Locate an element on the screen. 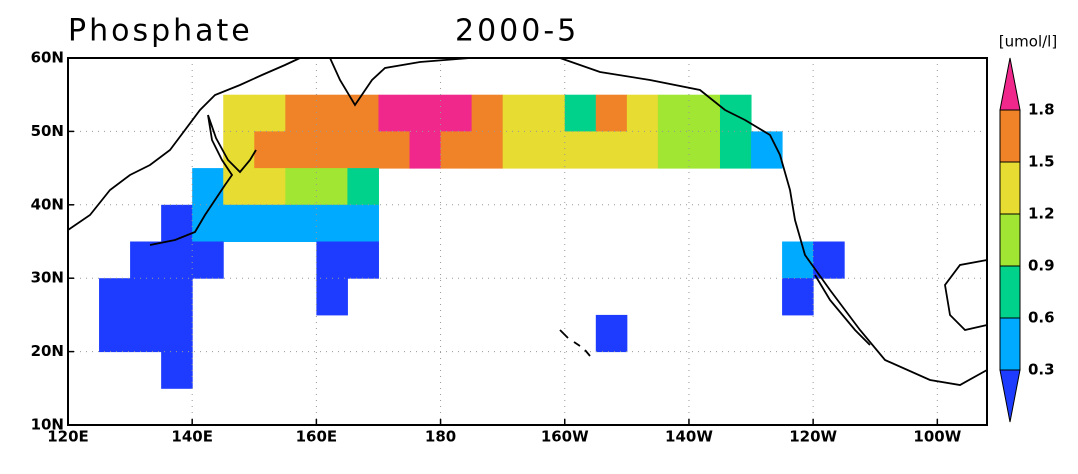 This screenshot has height=474, width=1078. x-tick-label: 140E is located at coordinates (192, 437).